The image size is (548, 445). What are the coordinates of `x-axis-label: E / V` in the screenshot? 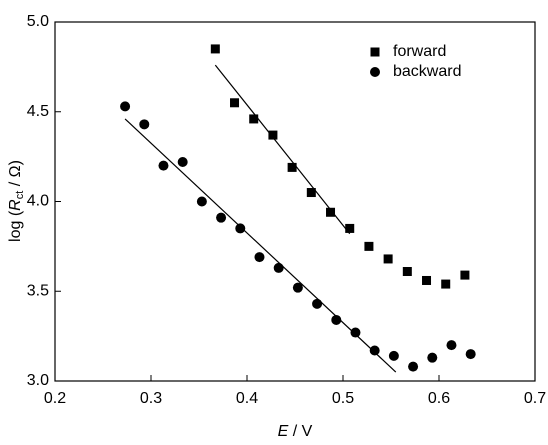 It's located at (295, 431).